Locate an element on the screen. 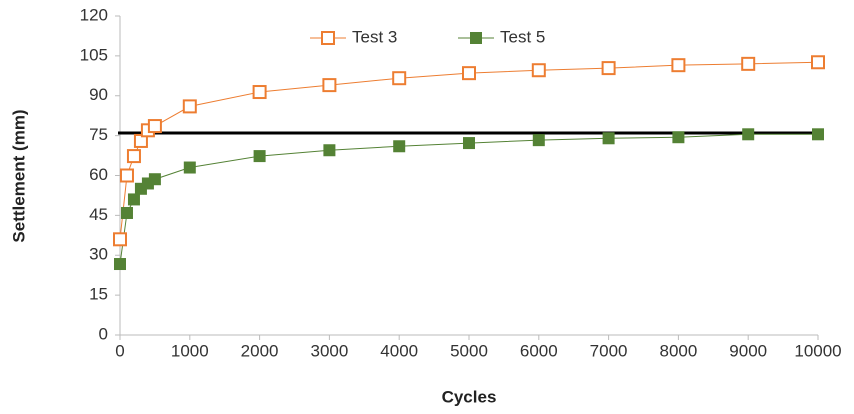  x-axis-title: Cycles is located at coordinates (469, 396).